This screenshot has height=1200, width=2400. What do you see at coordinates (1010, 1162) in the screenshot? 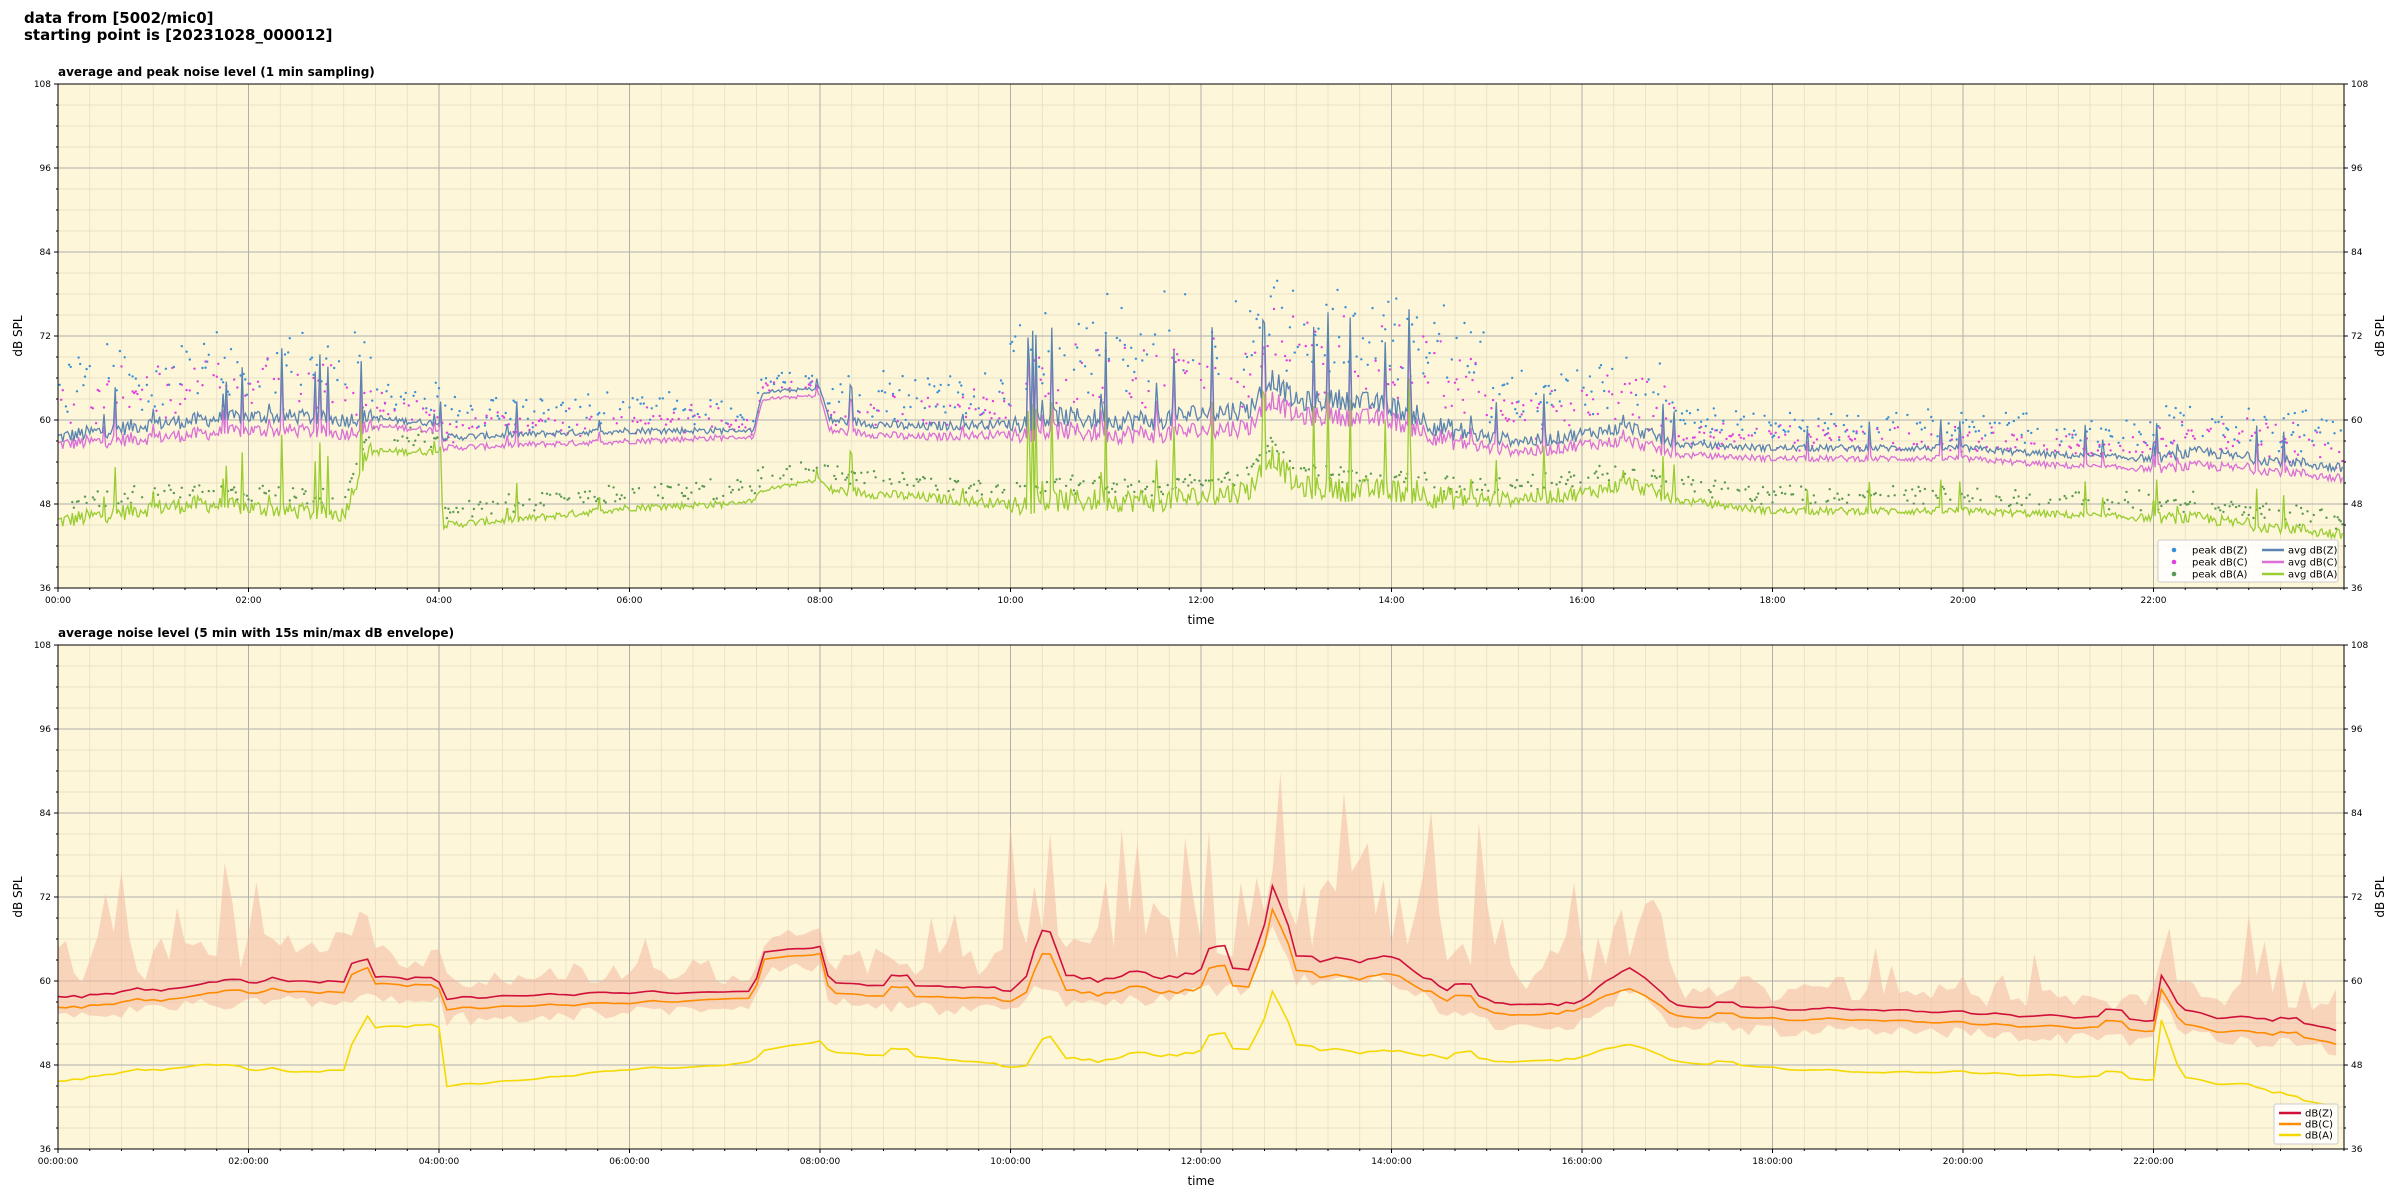
I see `x-tick-label: 10:00:00` at bounding box center [1010, 1162].